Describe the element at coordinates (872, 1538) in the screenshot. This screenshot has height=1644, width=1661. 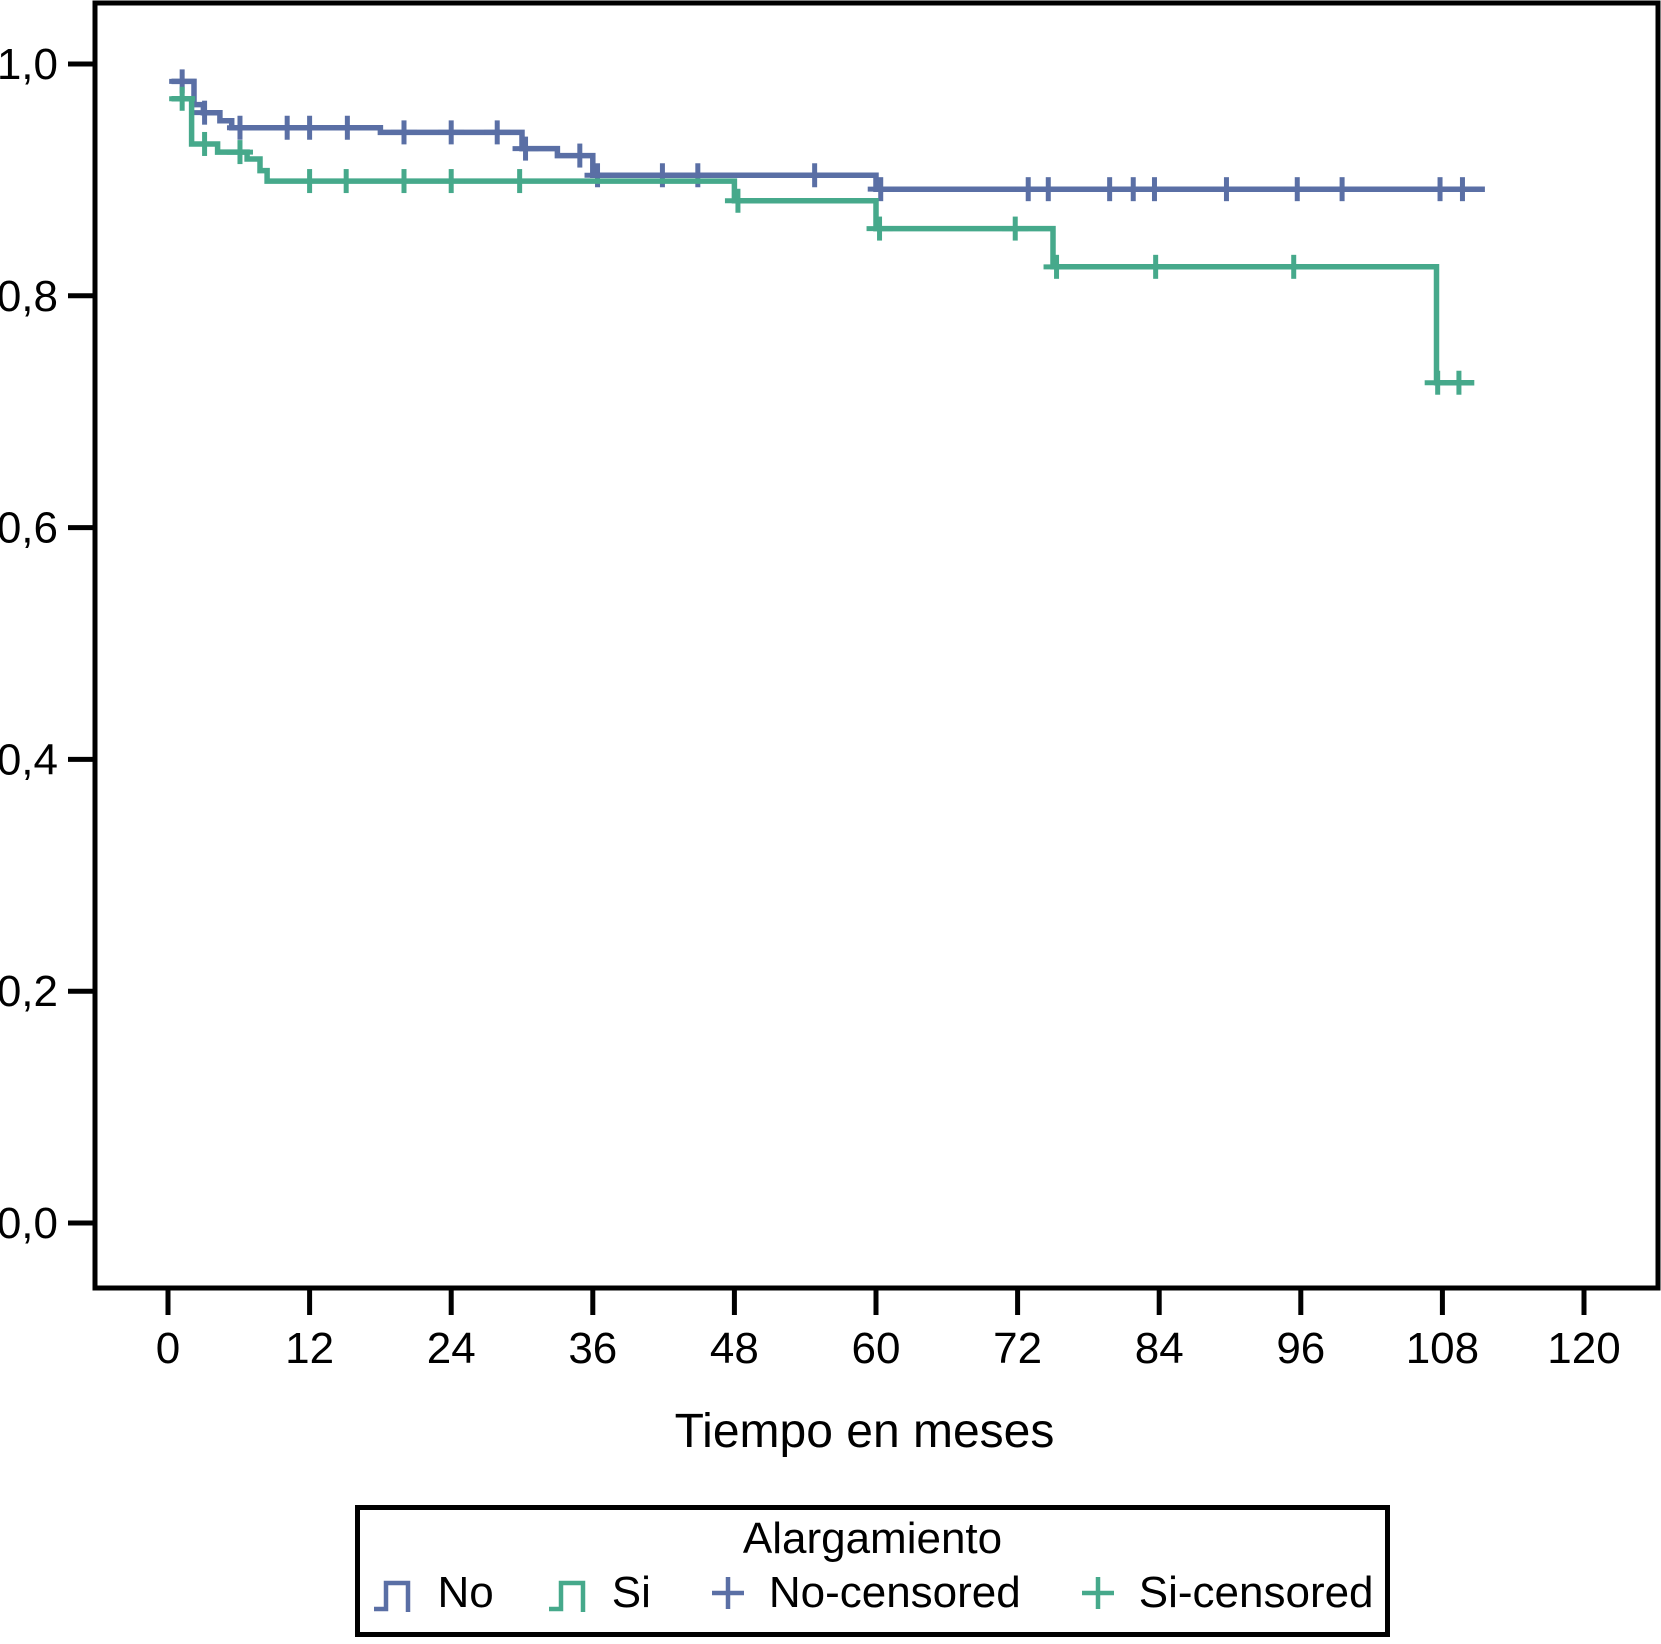
I see `legend-title: Alargamiento` at that location.